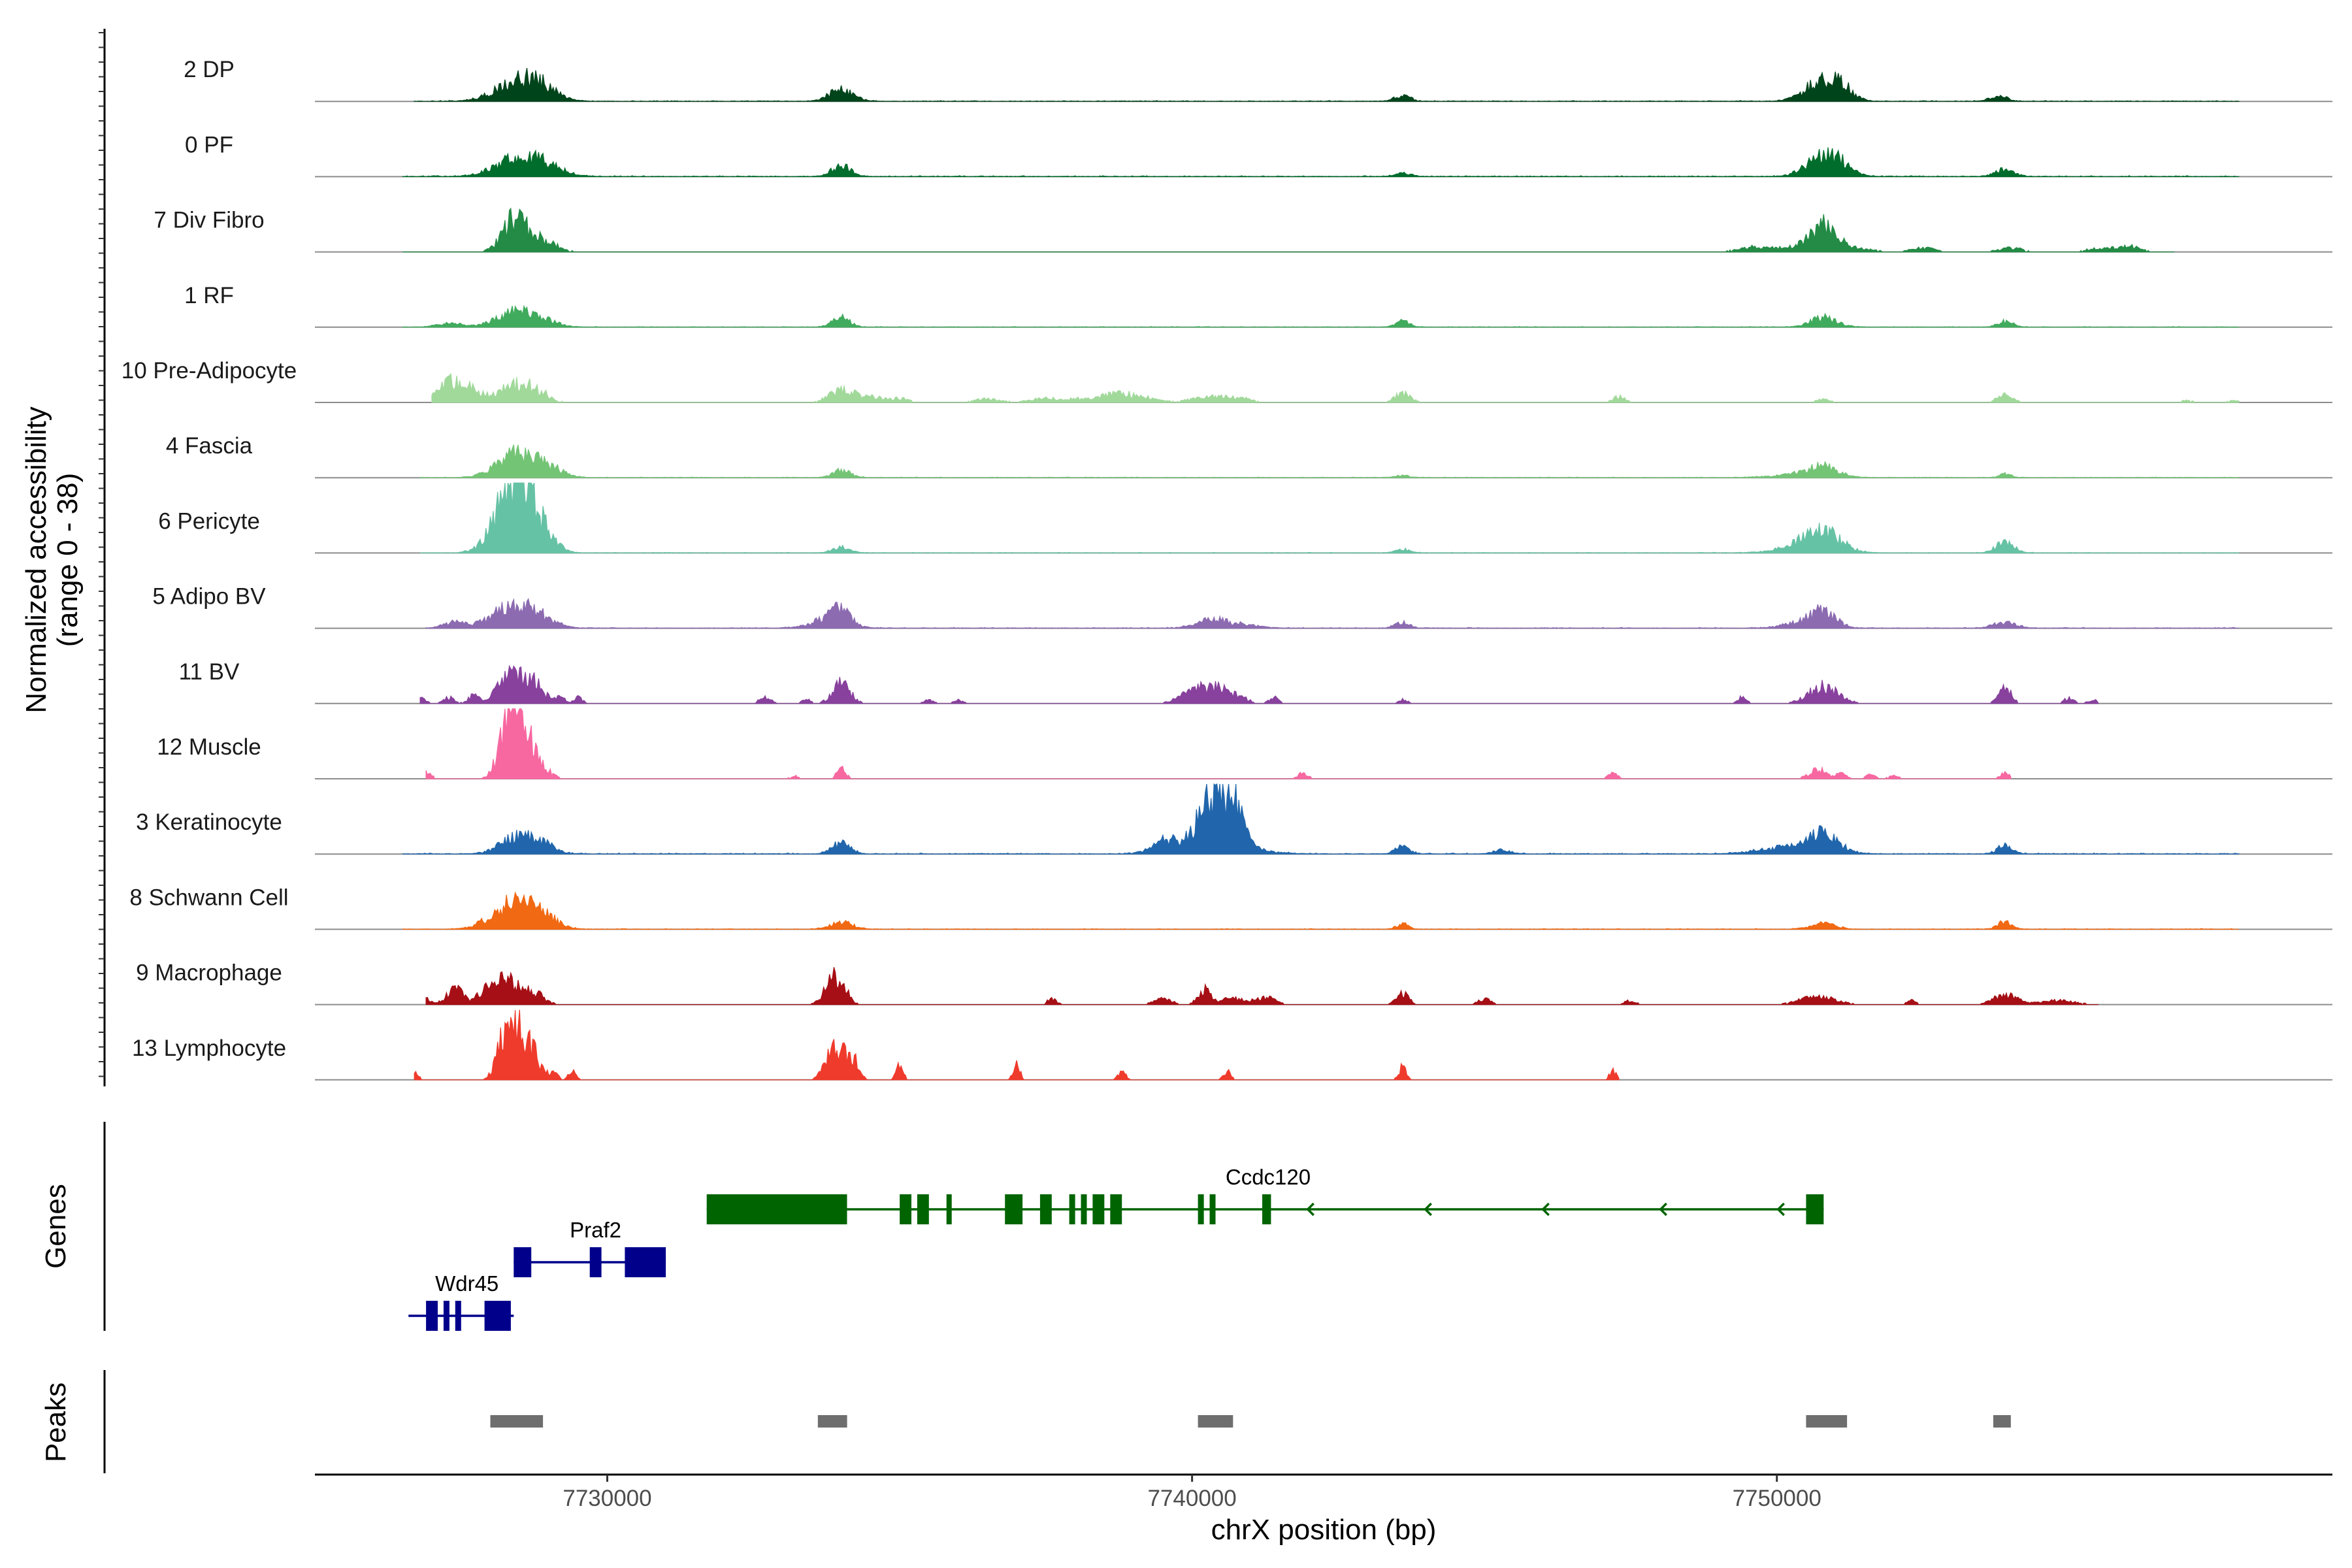 This screenshot has height=1568, width=2352. I want to click on track-1-rf: 1 RF, so click(1258, 305).